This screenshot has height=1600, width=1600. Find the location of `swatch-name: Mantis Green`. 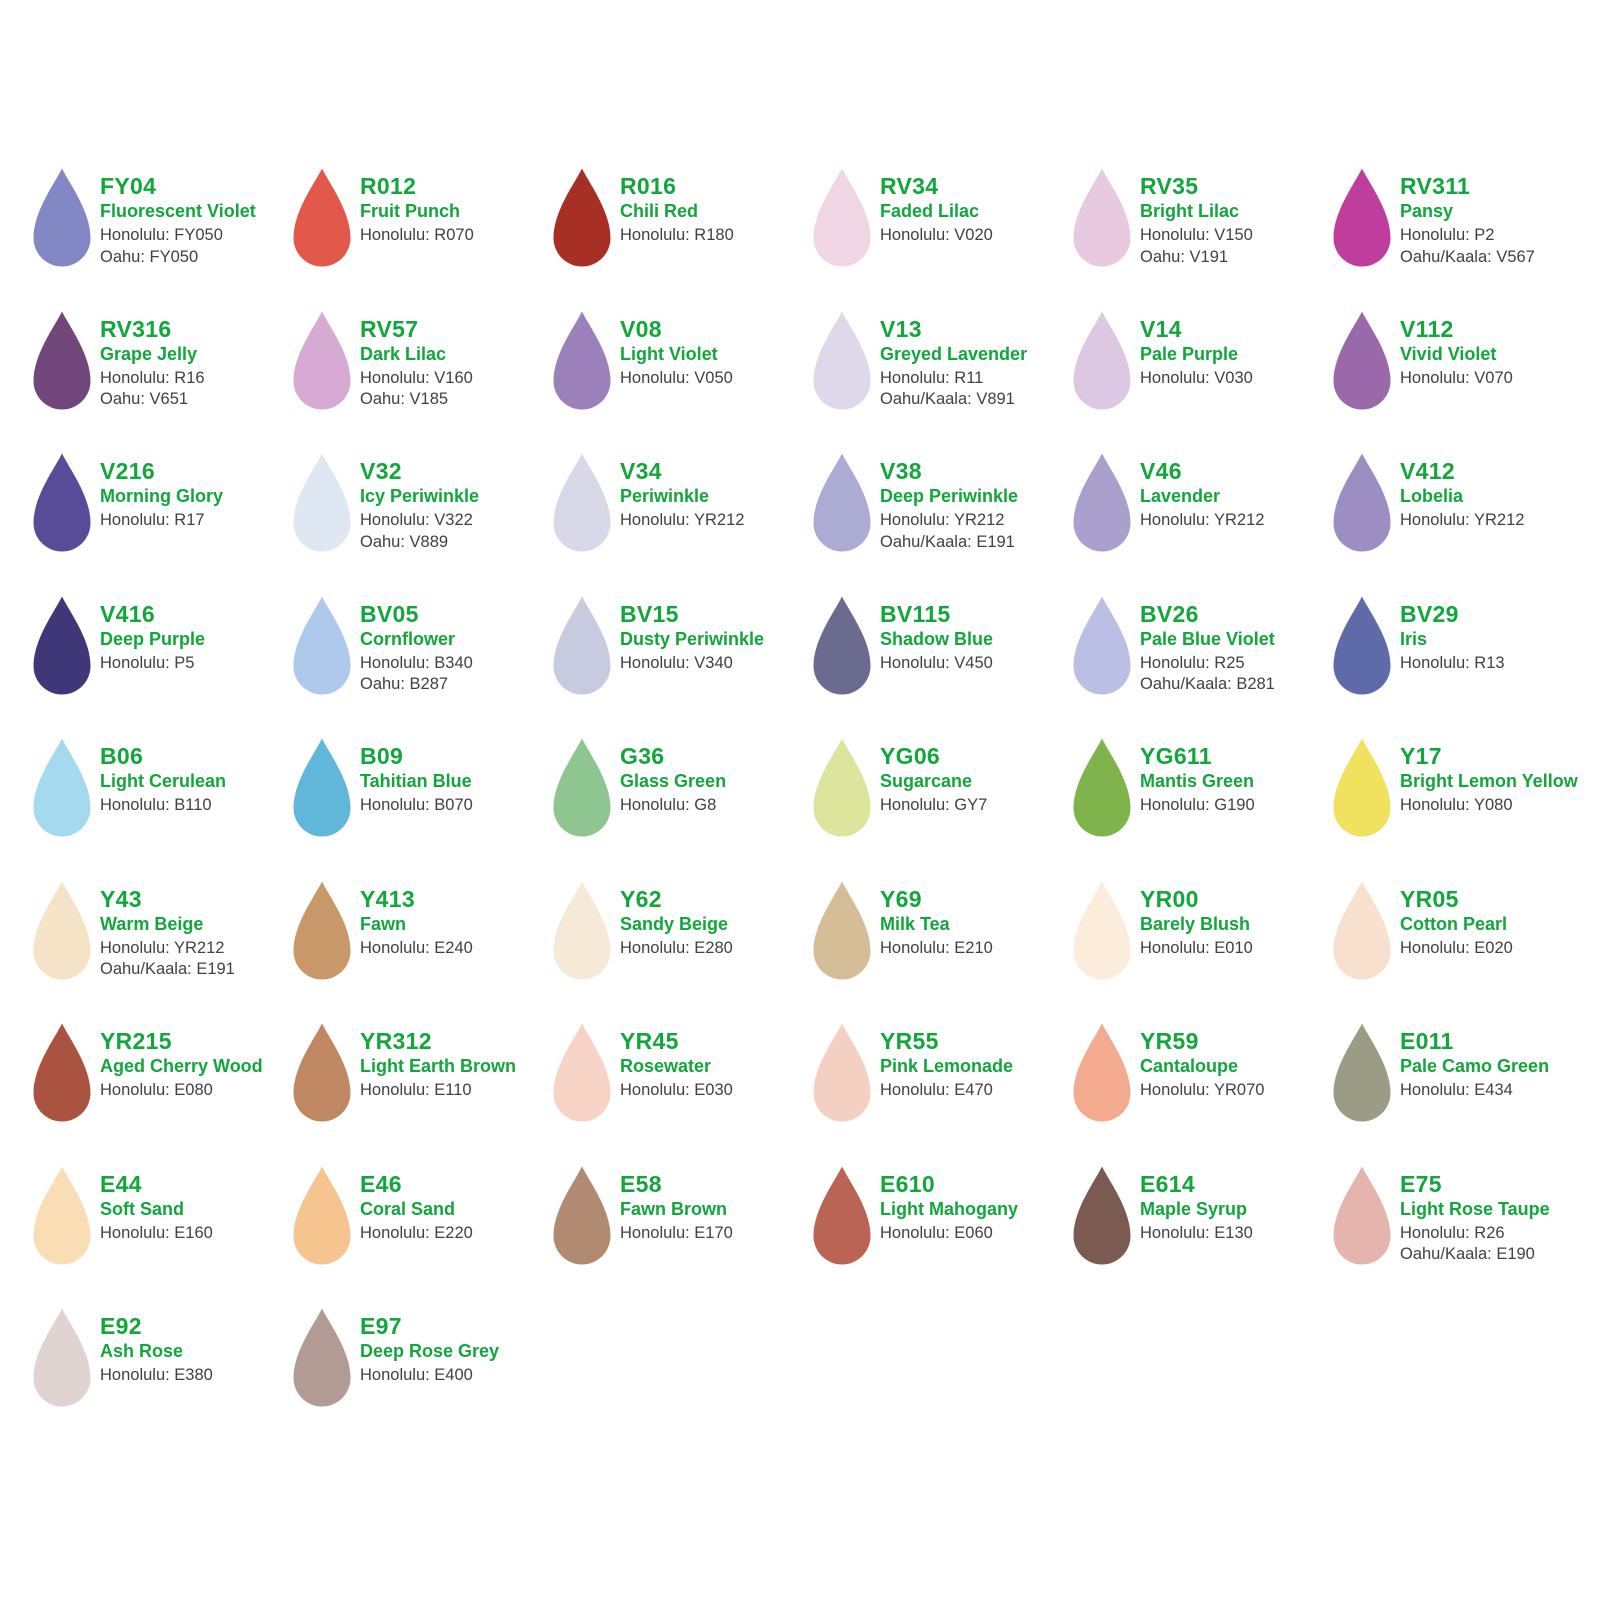

swatch-name: Mantis Green is located at coordinates (1197, 781).